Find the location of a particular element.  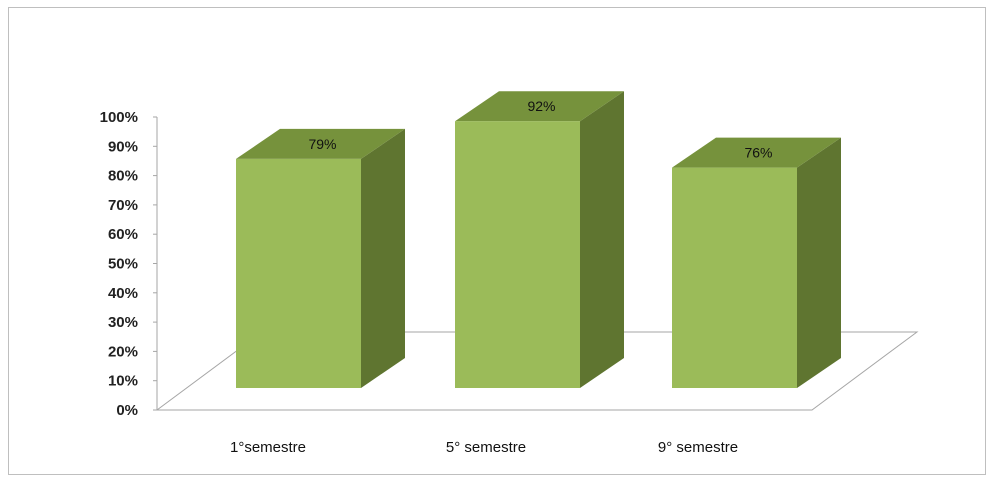

y-axis-ticks: 0% 10% 20% 30% 40% 50% 60% 70% 80% 90% 100% is located at coordinates (128, 264).